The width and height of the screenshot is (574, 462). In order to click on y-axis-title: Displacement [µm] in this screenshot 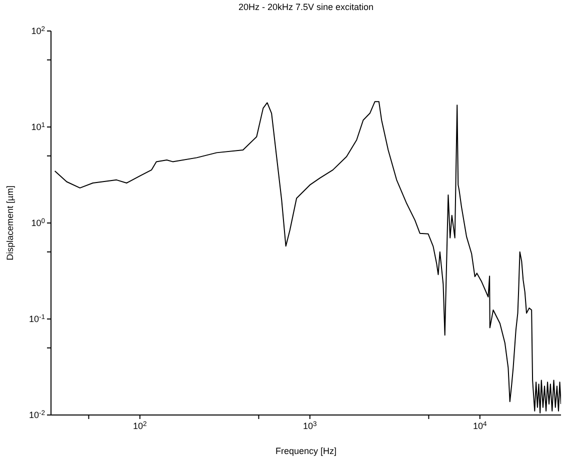, I will do `click(10, 223)`.